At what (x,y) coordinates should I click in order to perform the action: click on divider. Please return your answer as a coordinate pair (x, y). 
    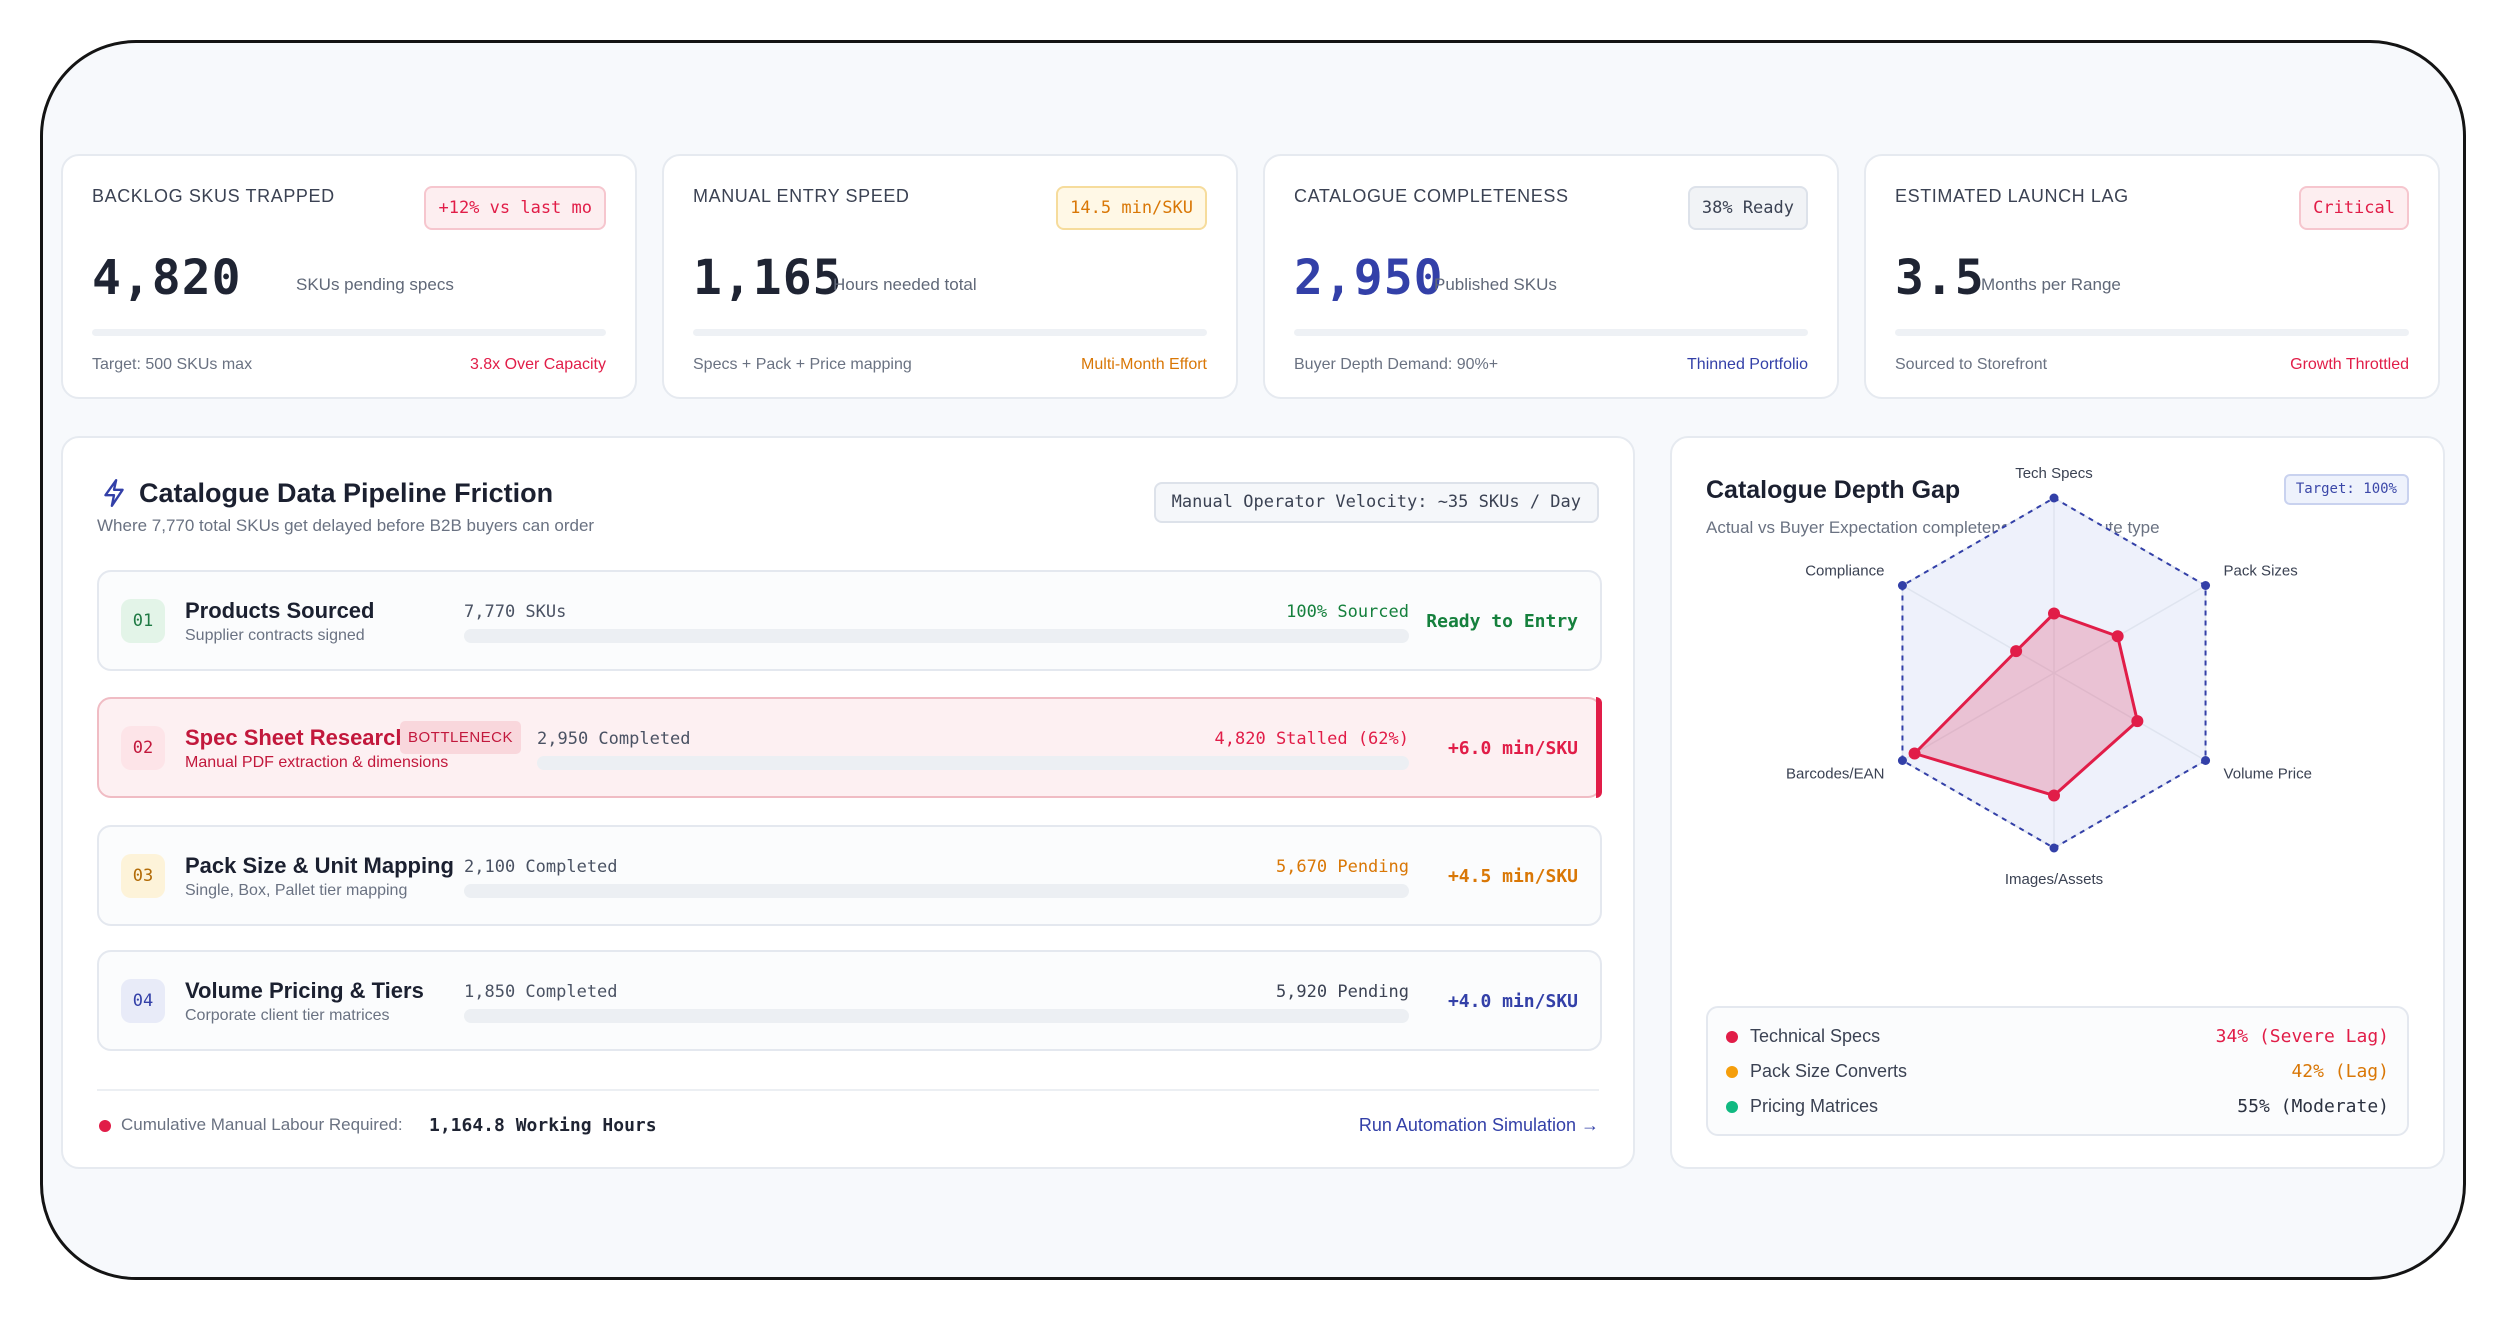
    Looking at the image, I should click on (848, 1090).